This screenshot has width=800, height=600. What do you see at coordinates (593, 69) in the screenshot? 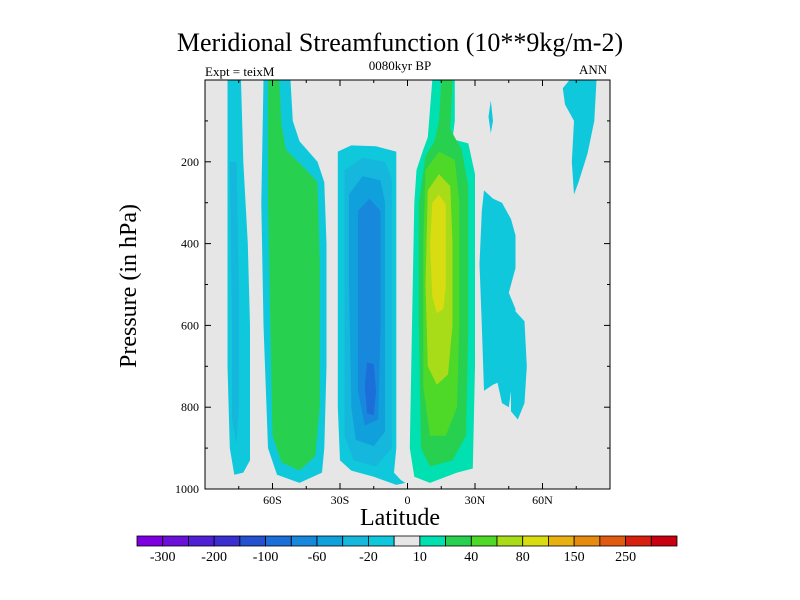
I see `season-label: ANN` at bounding box center [593, 69].